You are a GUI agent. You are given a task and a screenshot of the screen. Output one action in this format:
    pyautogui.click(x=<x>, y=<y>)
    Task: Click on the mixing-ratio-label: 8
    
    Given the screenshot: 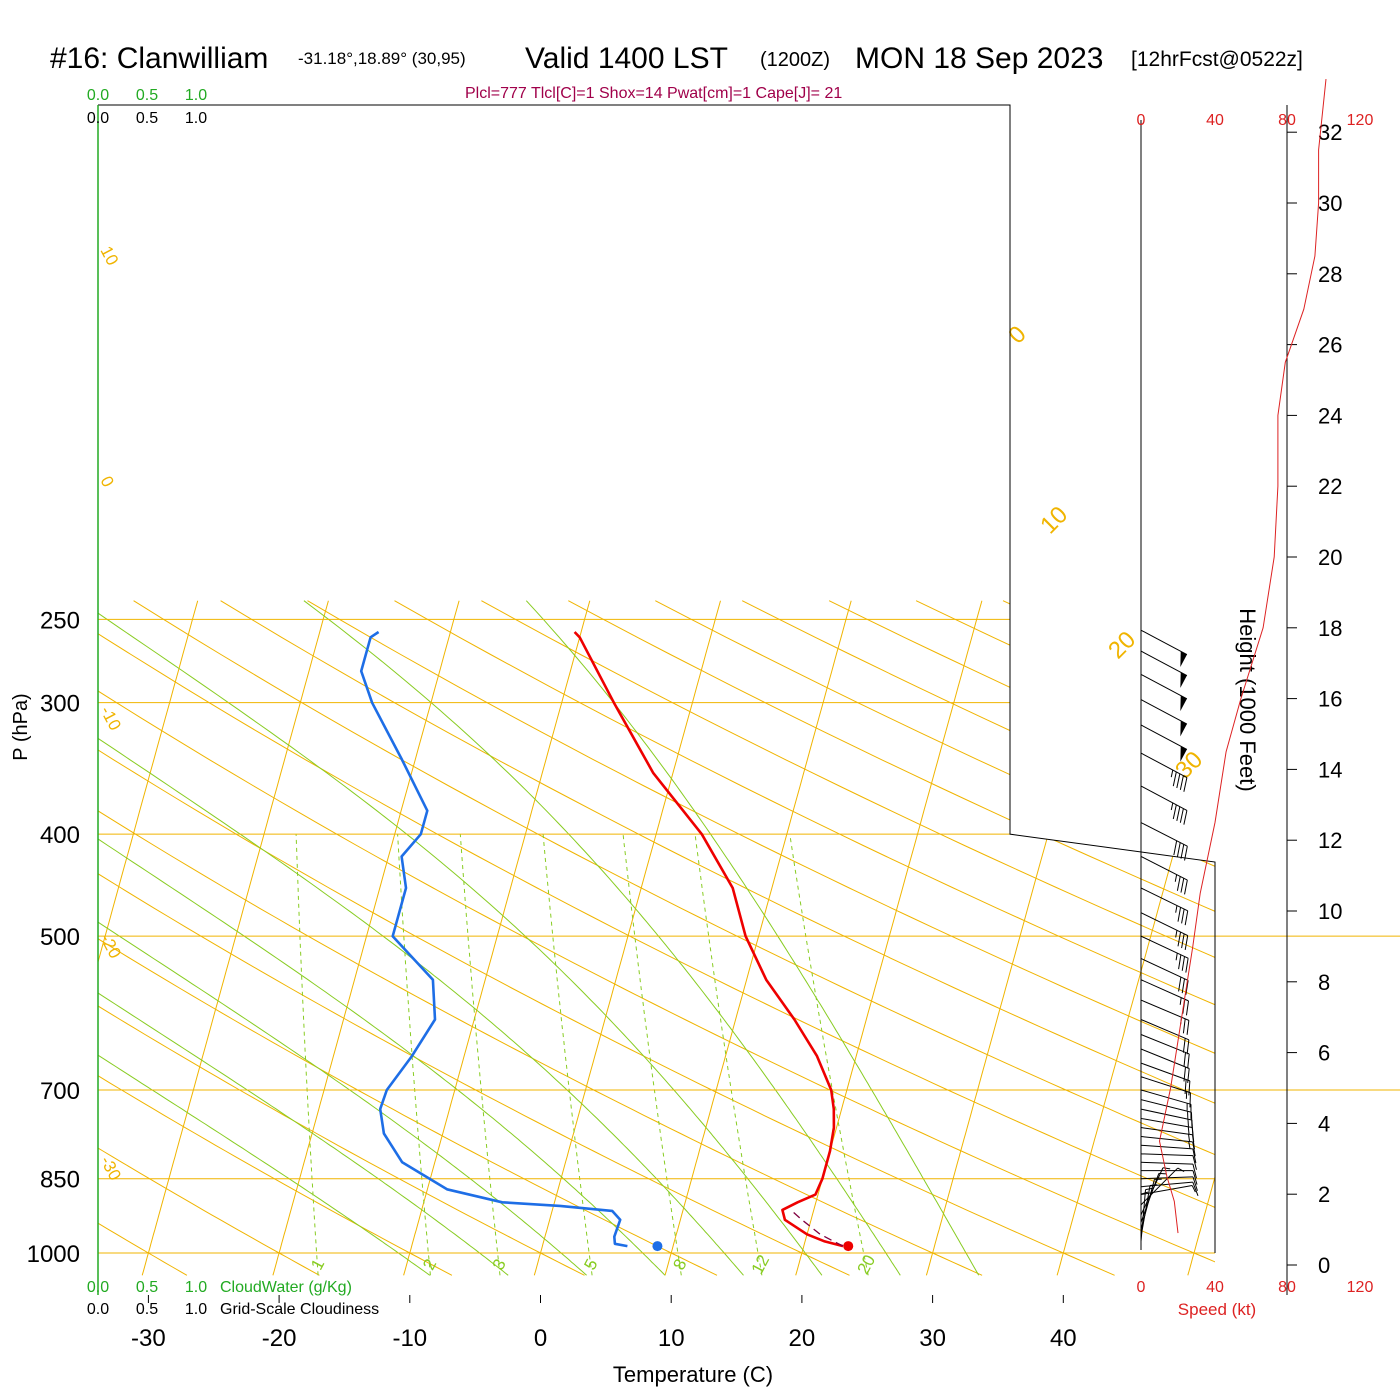 What is the action you would take?
    pyautogui.click(x=679, y=1264)
    